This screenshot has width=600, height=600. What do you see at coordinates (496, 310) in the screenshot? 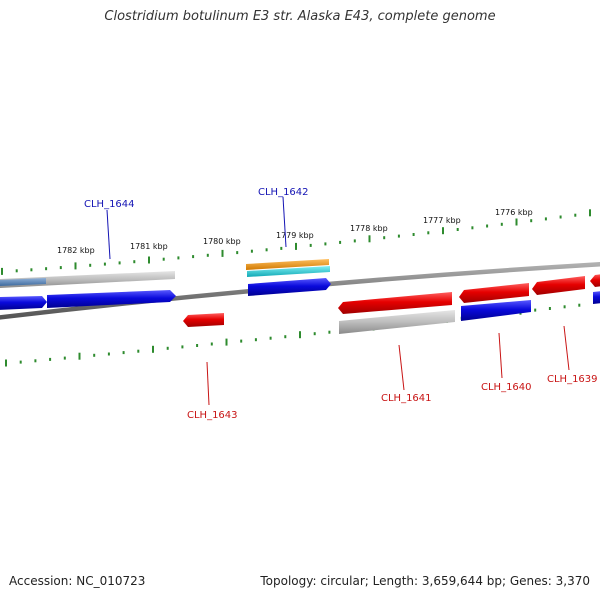
I see `gene-forward-clh1640` at bounding box center [496, 310].